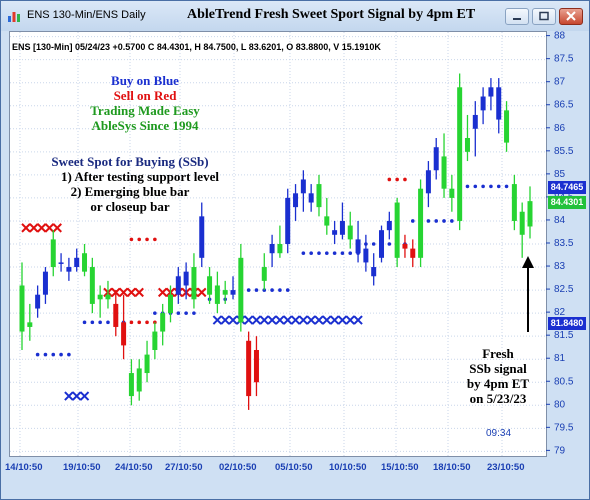 The width and height of the screenshot is (590, 500). What do you see at coordinates (452, 467) in the screenshot?
I see `time-tick-label: 18/10:50` at bounding box center [452, 467].